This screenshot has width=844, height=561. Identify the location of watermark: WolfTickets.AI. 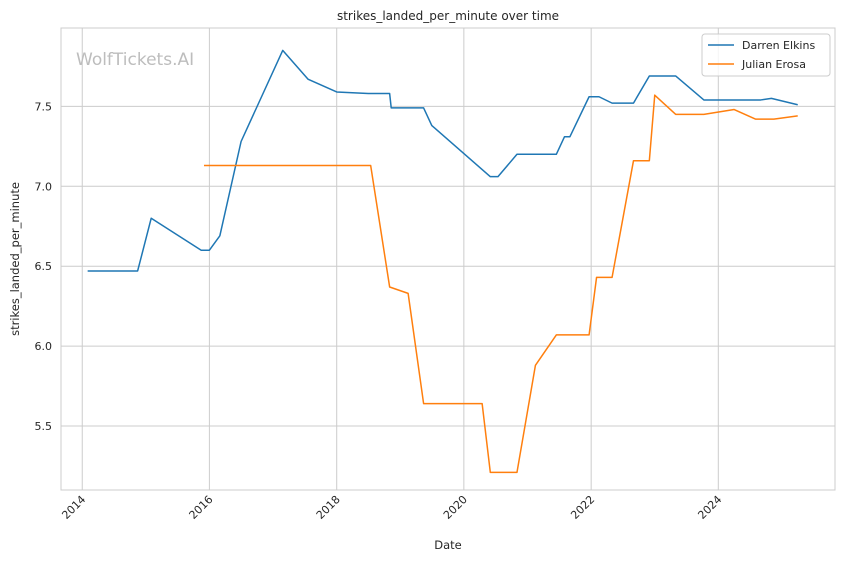
(135, 60).